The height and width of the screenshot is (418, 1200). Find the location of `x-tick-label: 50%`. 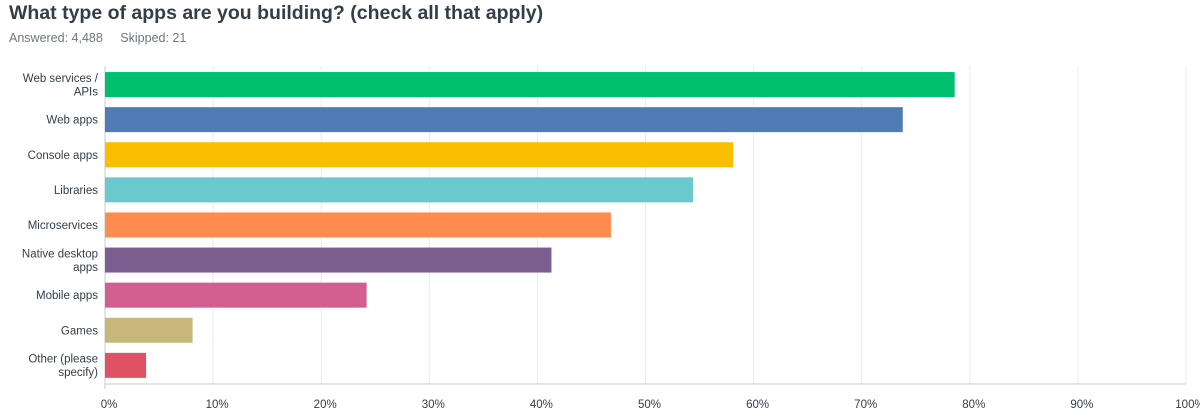

x-tick-label: 50% is located at coordinates (649, 405).